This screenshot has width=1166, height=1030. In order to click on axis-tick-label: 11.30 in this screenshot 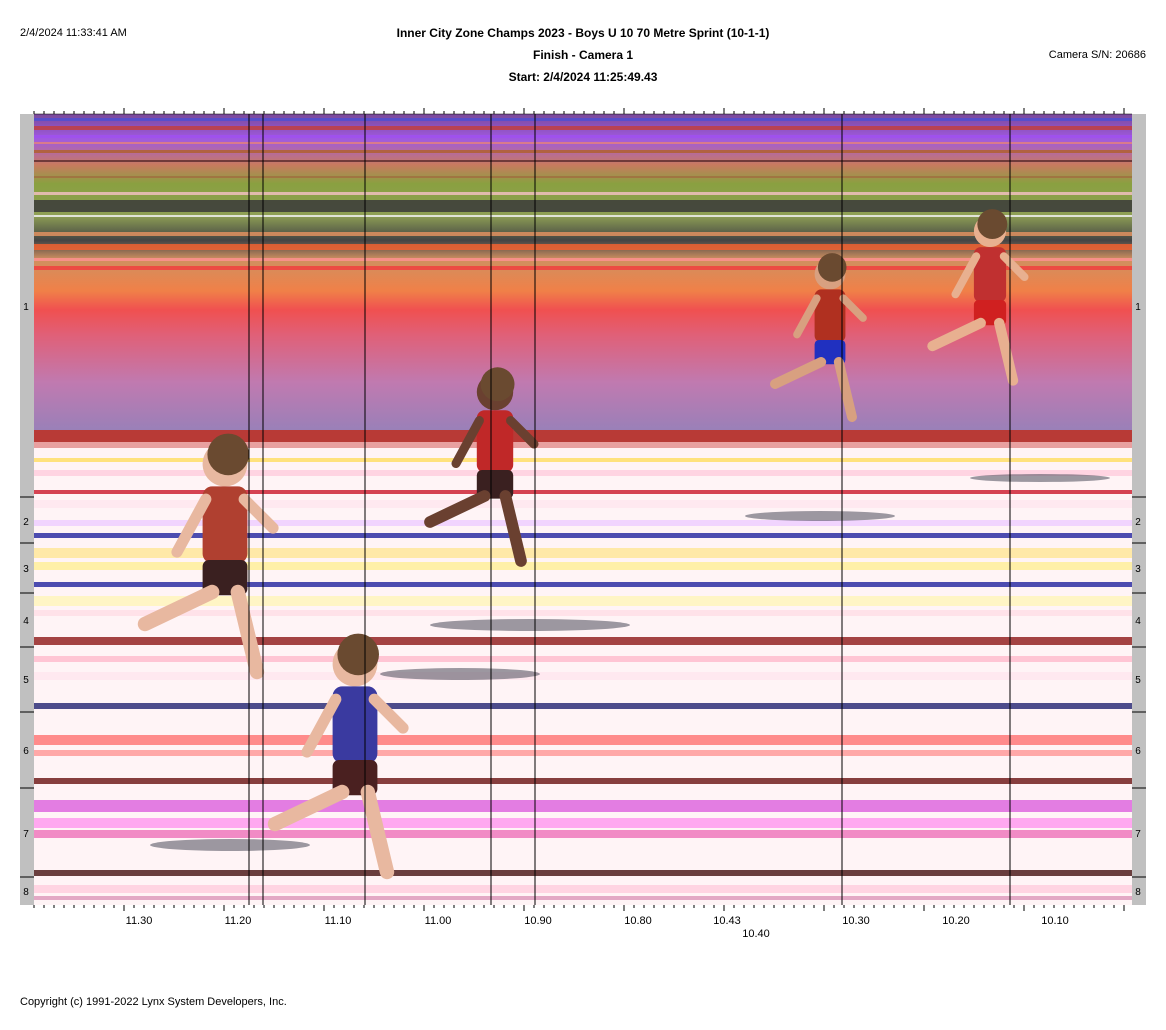, I will do `click(139, 921)`.